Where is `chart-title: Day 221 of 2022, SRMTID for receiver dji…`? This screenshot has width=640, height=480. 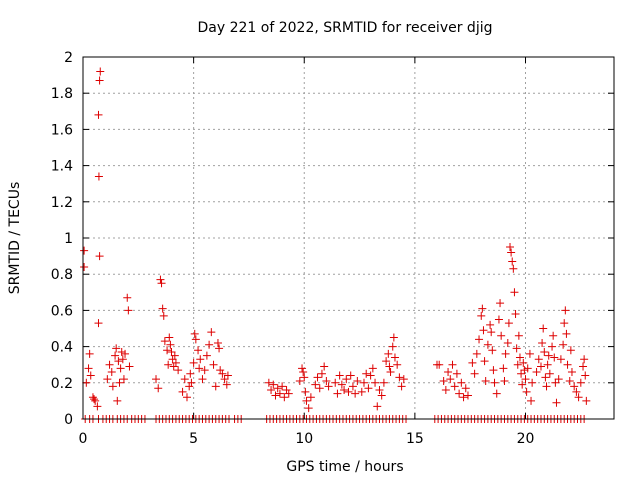 chart-title: Day 221 of 2022, SRMTID for receiver dji… is located at coordinates (345, 28).